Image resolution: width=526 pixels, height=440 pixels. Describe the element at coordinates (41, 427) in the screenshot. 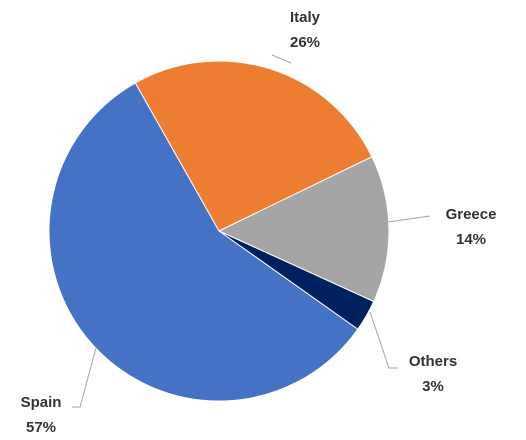

I see `label-spain-value: 57%` at that location.